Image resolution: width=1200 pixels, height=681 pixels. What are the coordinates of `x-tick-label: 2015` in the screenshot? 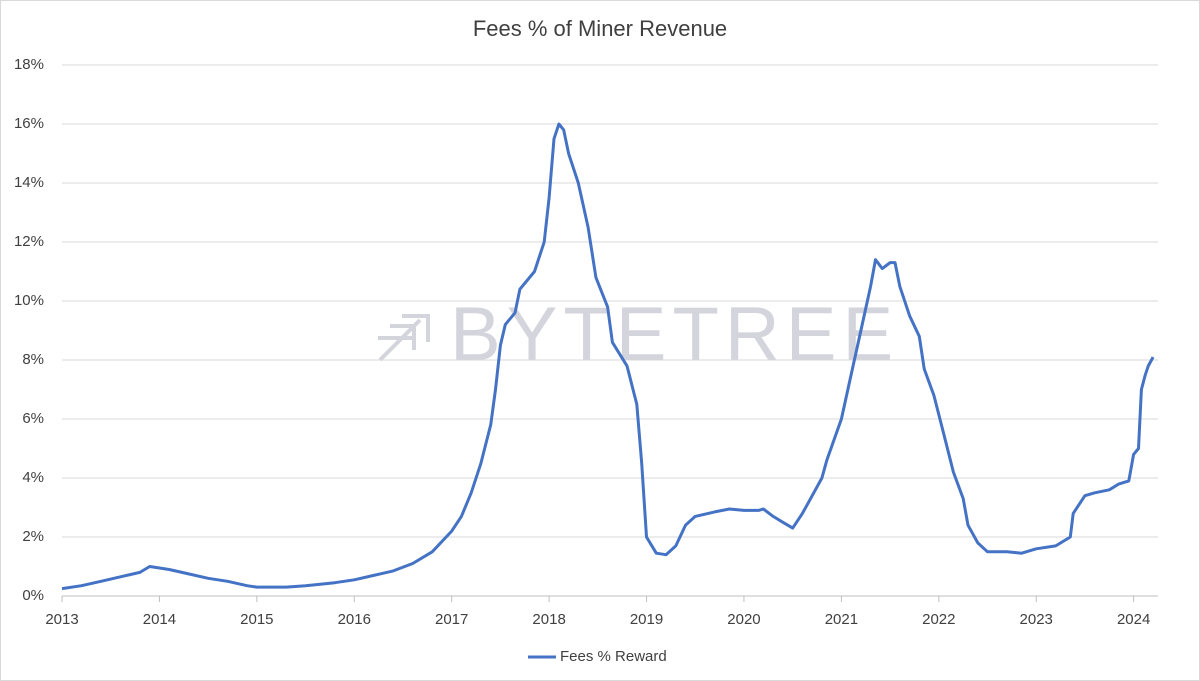 It's located at (256, 619).